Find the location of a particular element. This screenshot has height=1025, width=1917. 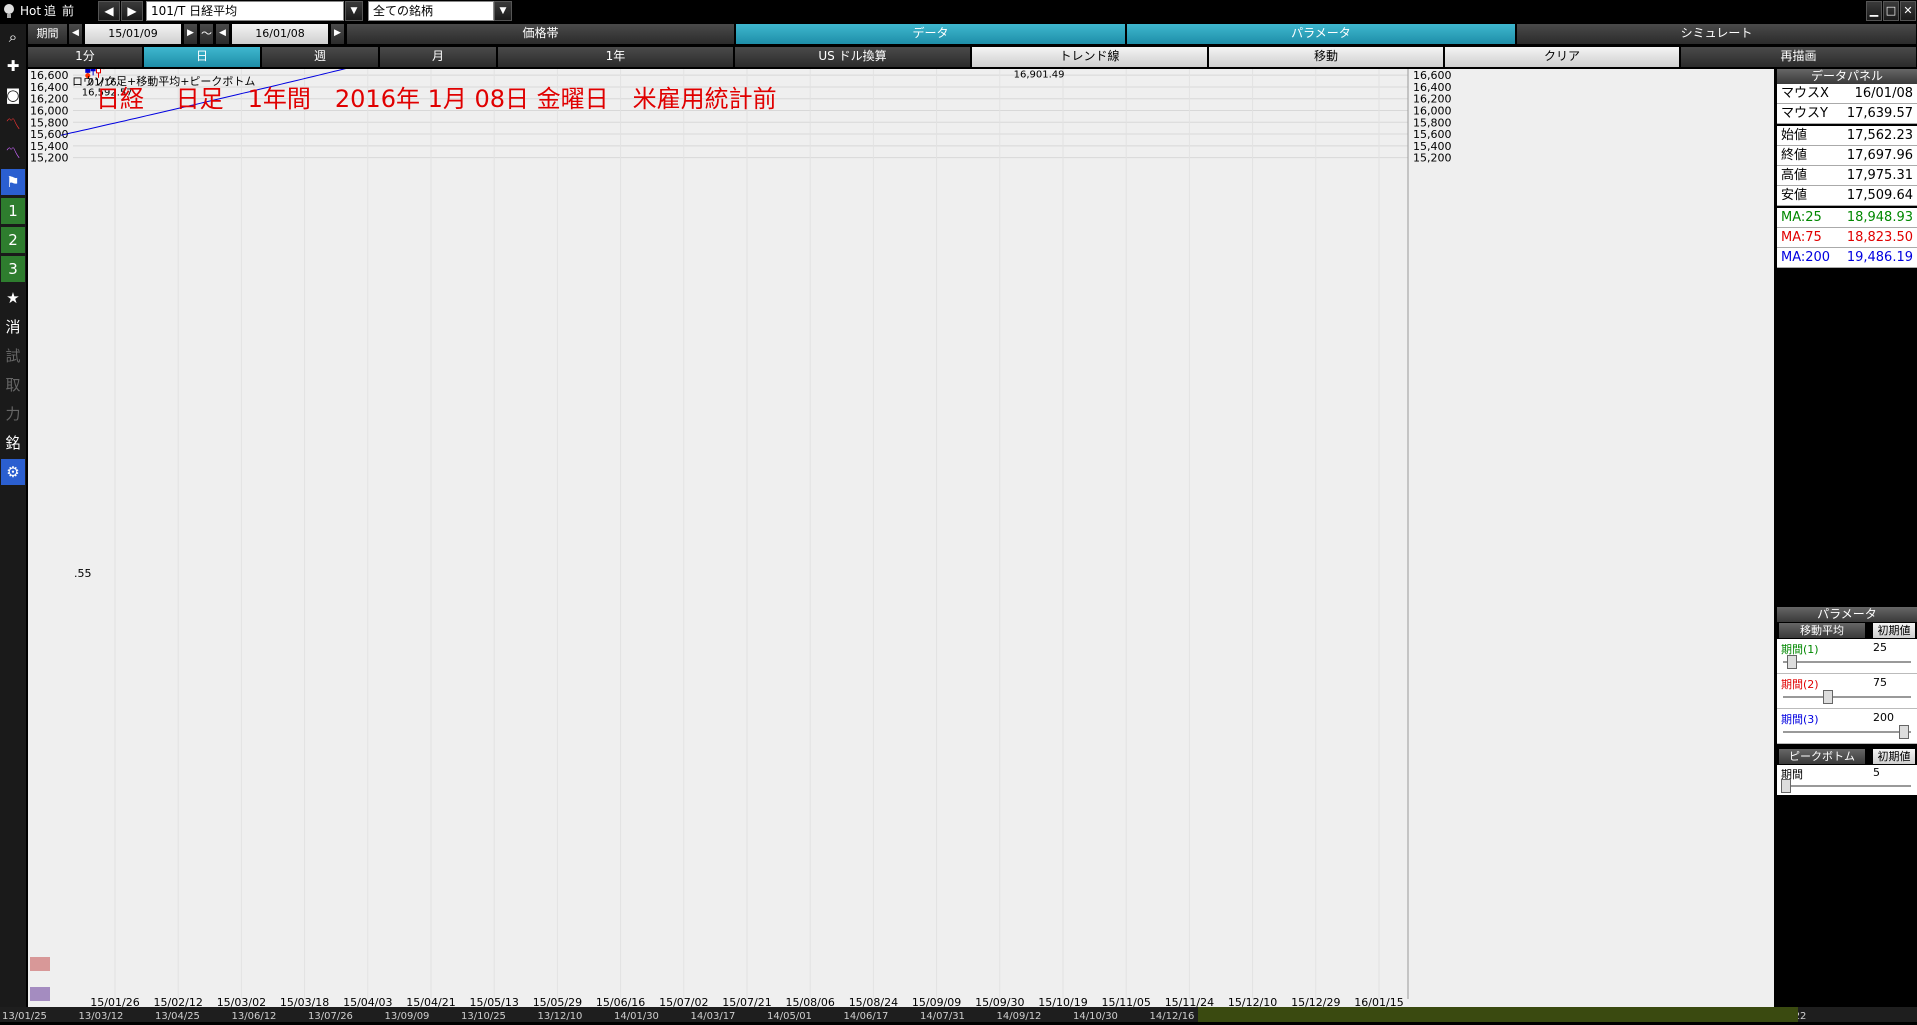

stock-icon: 銘 is located at coordinates (13, 443).